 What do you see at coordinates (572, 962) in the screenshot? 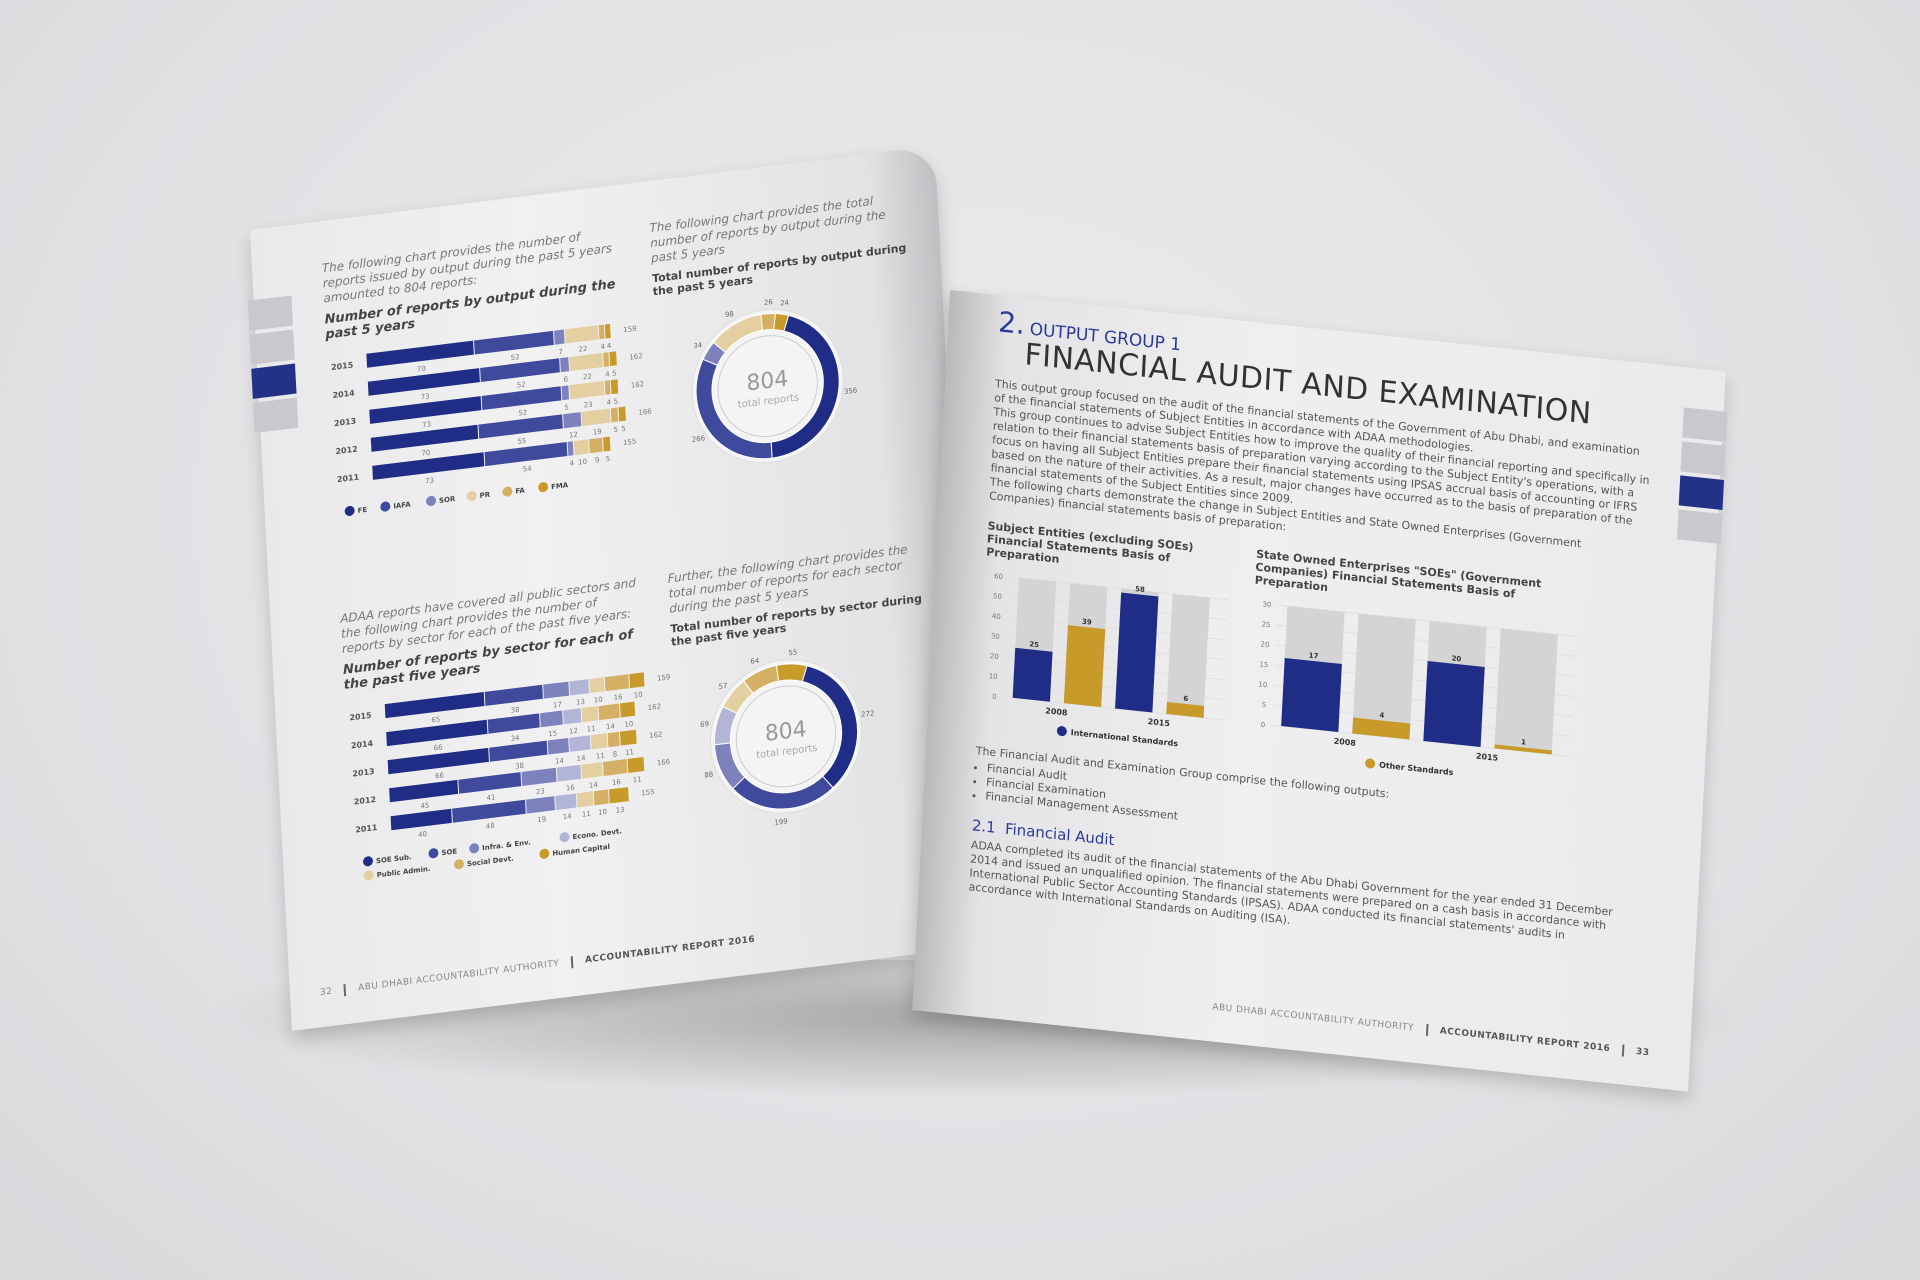
I see `divider` at bounding box center [572, 962].